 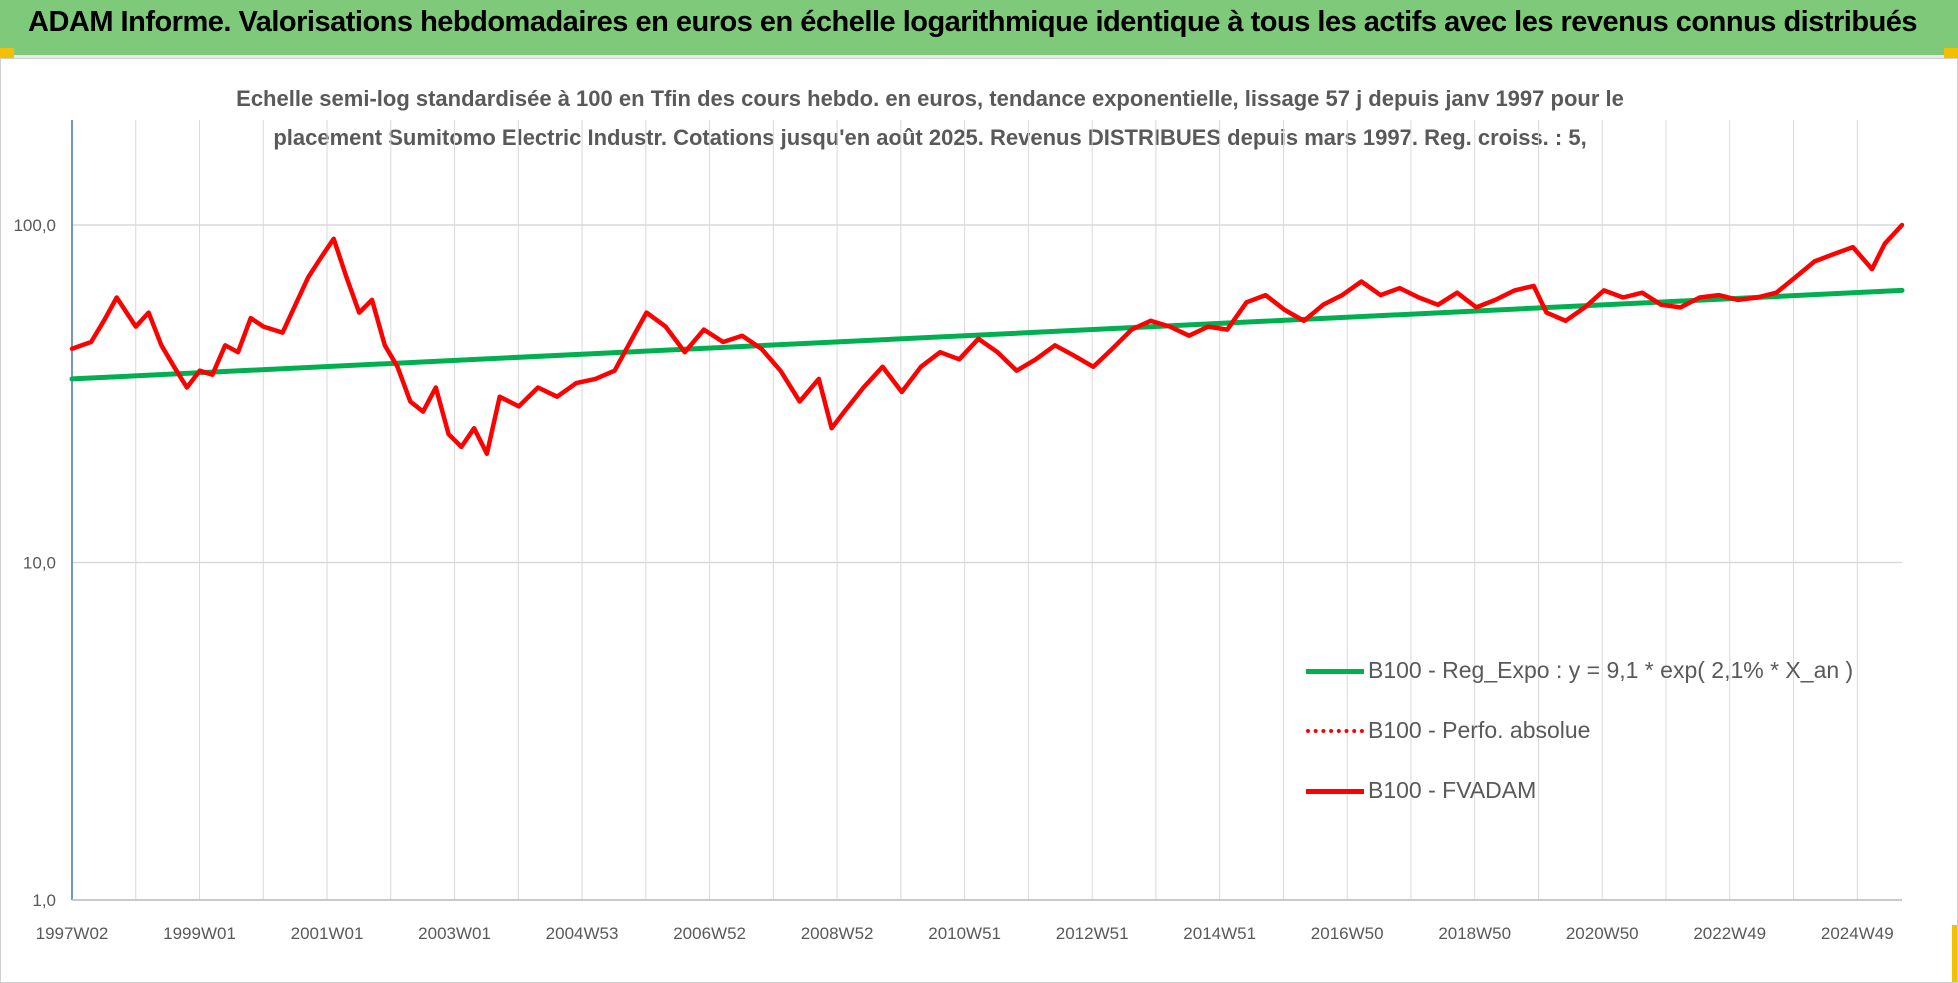 I want to click on x-tick-label: 2004W53, so click(x=582, y=933).